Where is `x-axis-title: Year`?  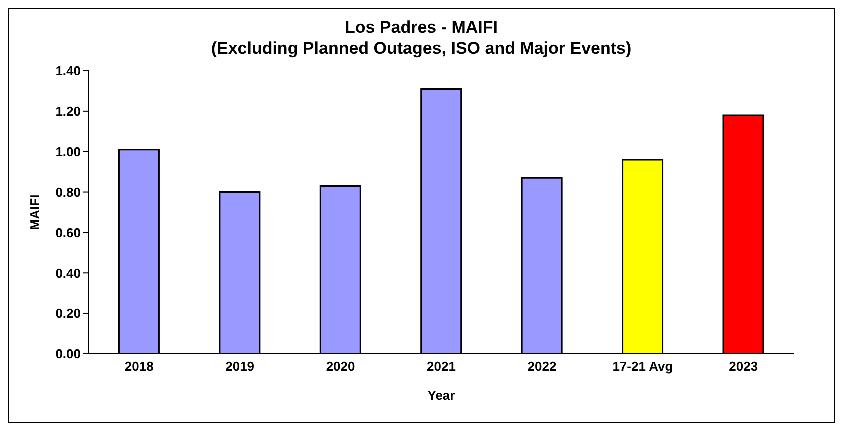
x-axis-title: Year is located at coordinates (442, 395).